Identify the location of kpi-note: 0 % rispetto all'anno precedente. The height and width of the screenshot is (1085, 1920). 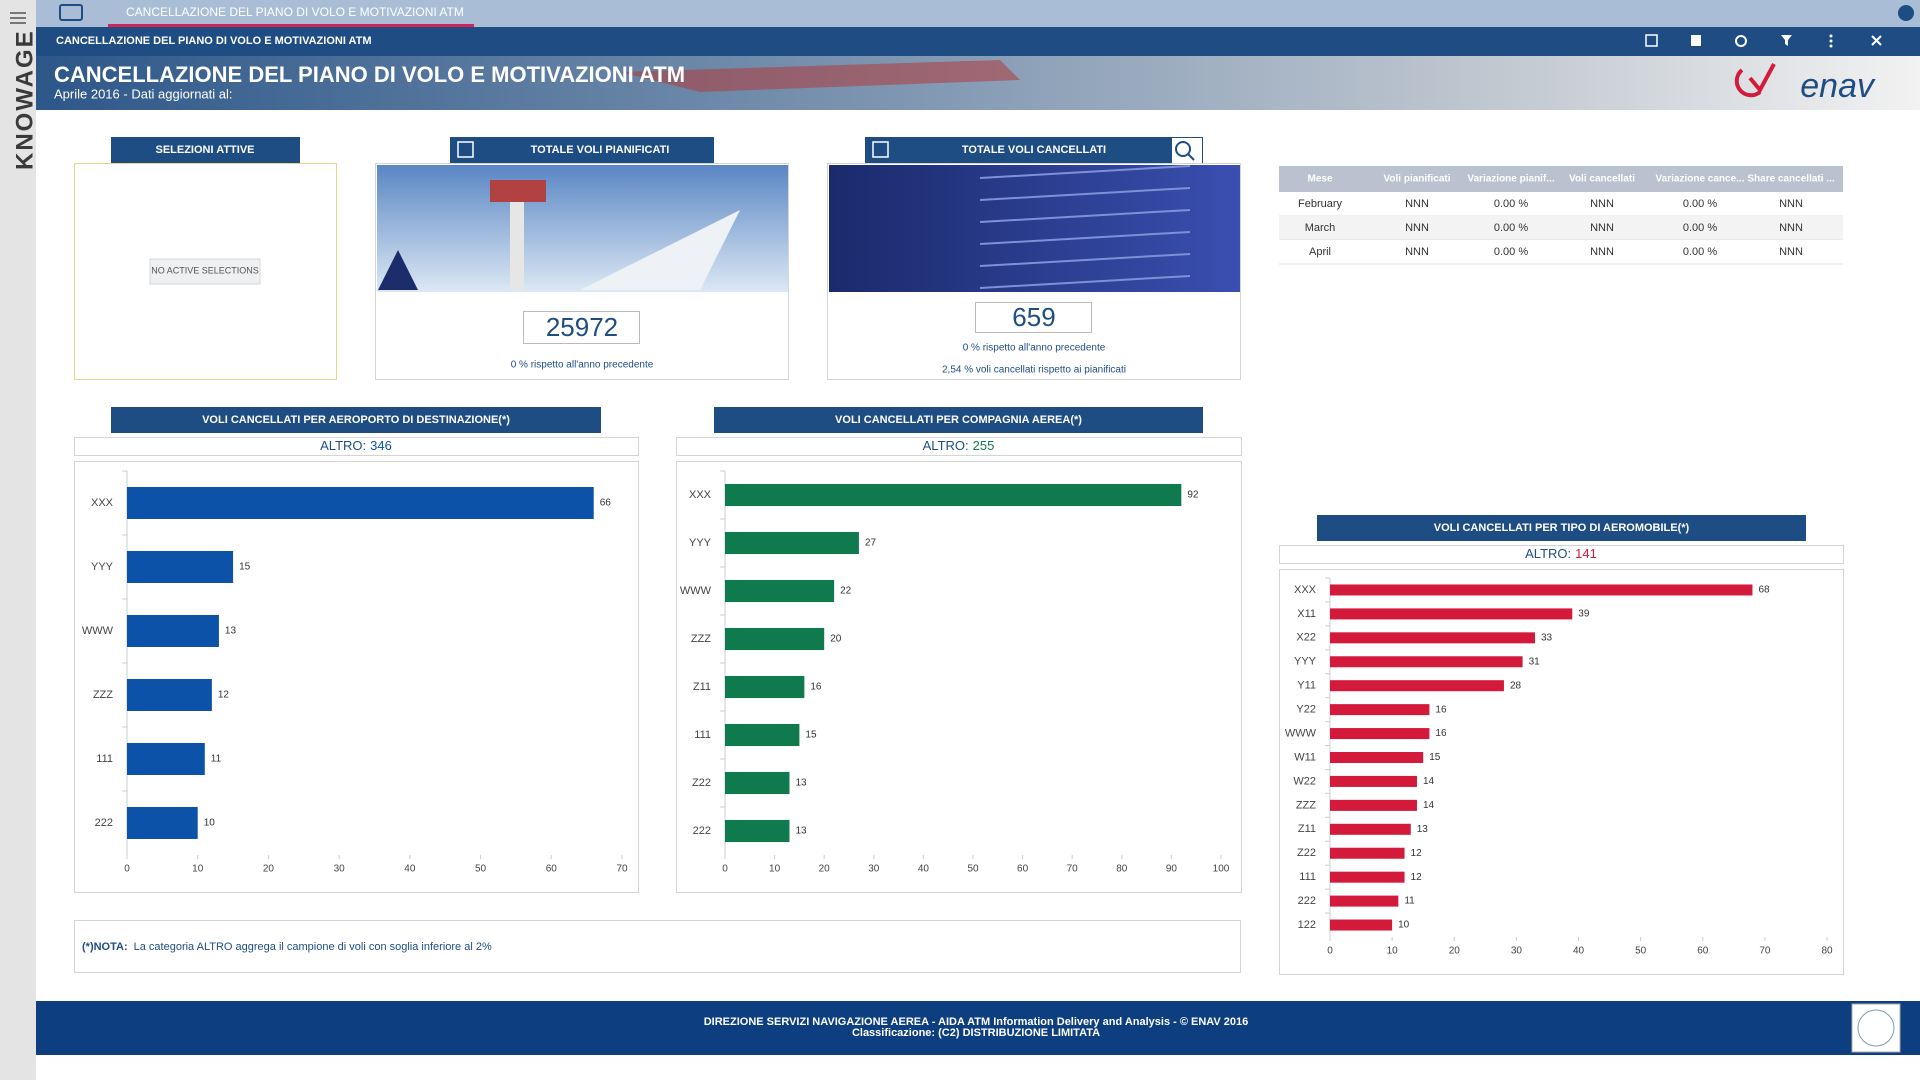
(582, 365).